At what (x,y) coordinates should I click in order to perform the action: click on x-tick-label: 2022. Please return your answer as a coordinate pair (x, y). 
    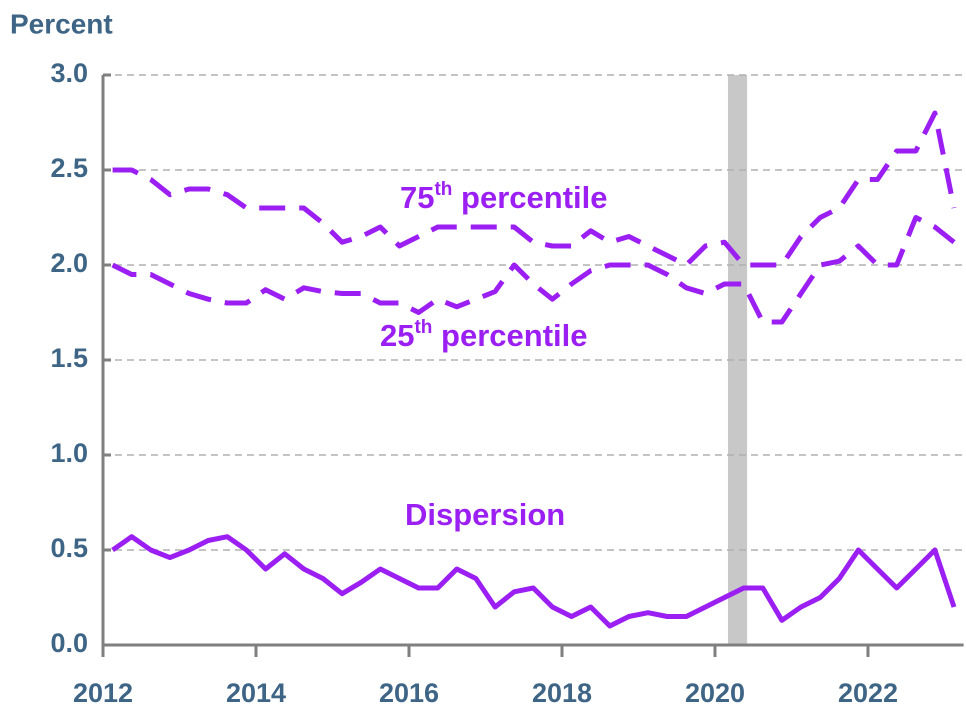
    Looking at the image, I should click on (868, 693).